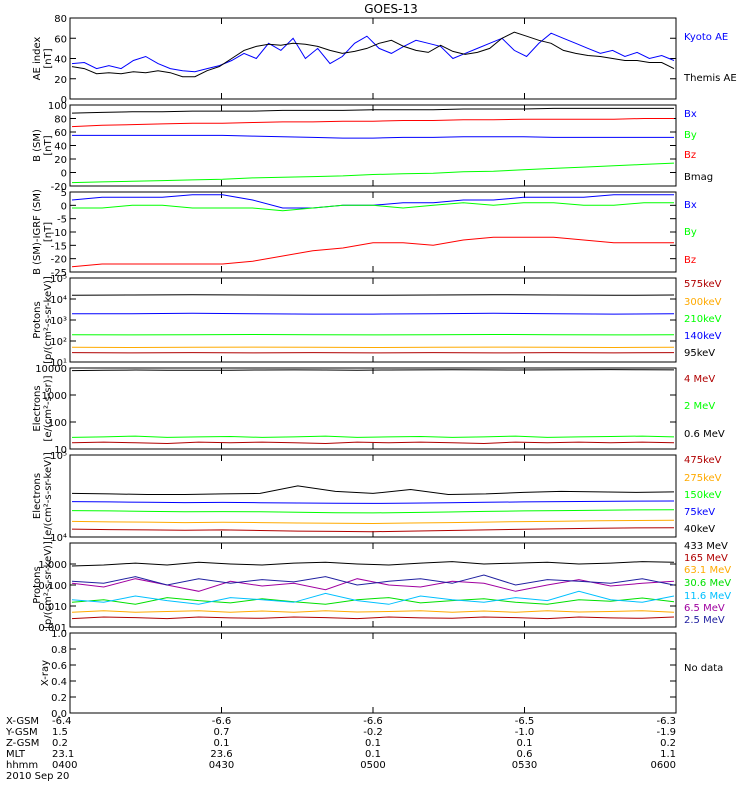 This screenshot has width=750, height=800. What do you see at coordinates (60, 732) in the screenshot?
I see `axis-row-value: 1.5` at bounding box center [60, 732].